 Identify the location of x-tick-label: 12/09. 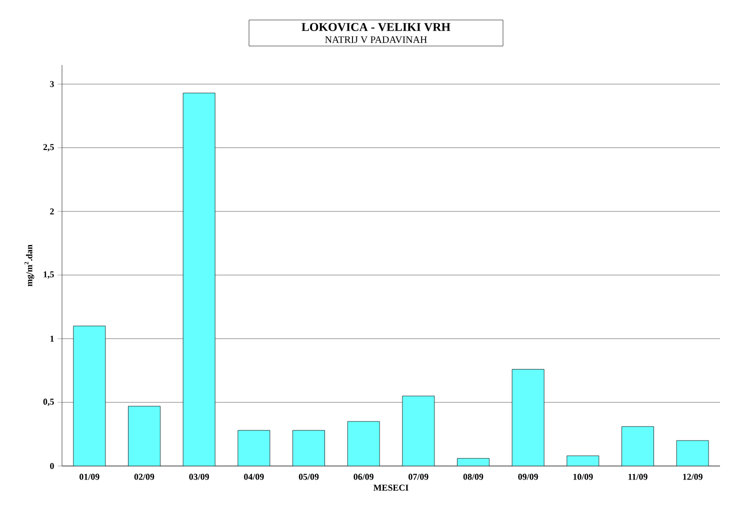
(692, 477).